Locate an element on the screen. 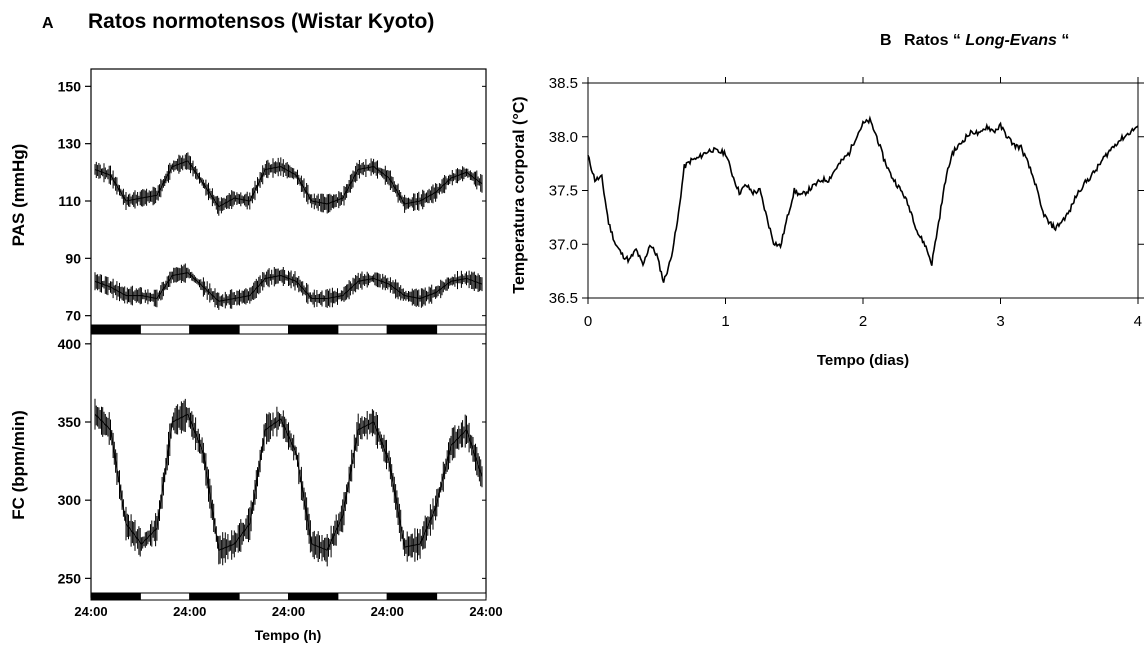  panel-b-title-strain: Long-Evans is located at coordinates (1011, 40).